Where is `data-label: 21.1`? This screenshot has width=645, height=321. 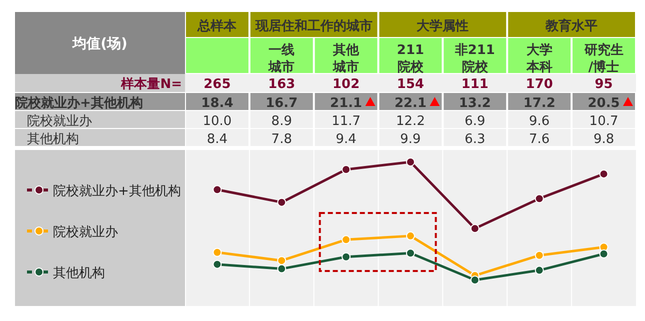 data-label: 21.1 is located at coordinates (346, 103).